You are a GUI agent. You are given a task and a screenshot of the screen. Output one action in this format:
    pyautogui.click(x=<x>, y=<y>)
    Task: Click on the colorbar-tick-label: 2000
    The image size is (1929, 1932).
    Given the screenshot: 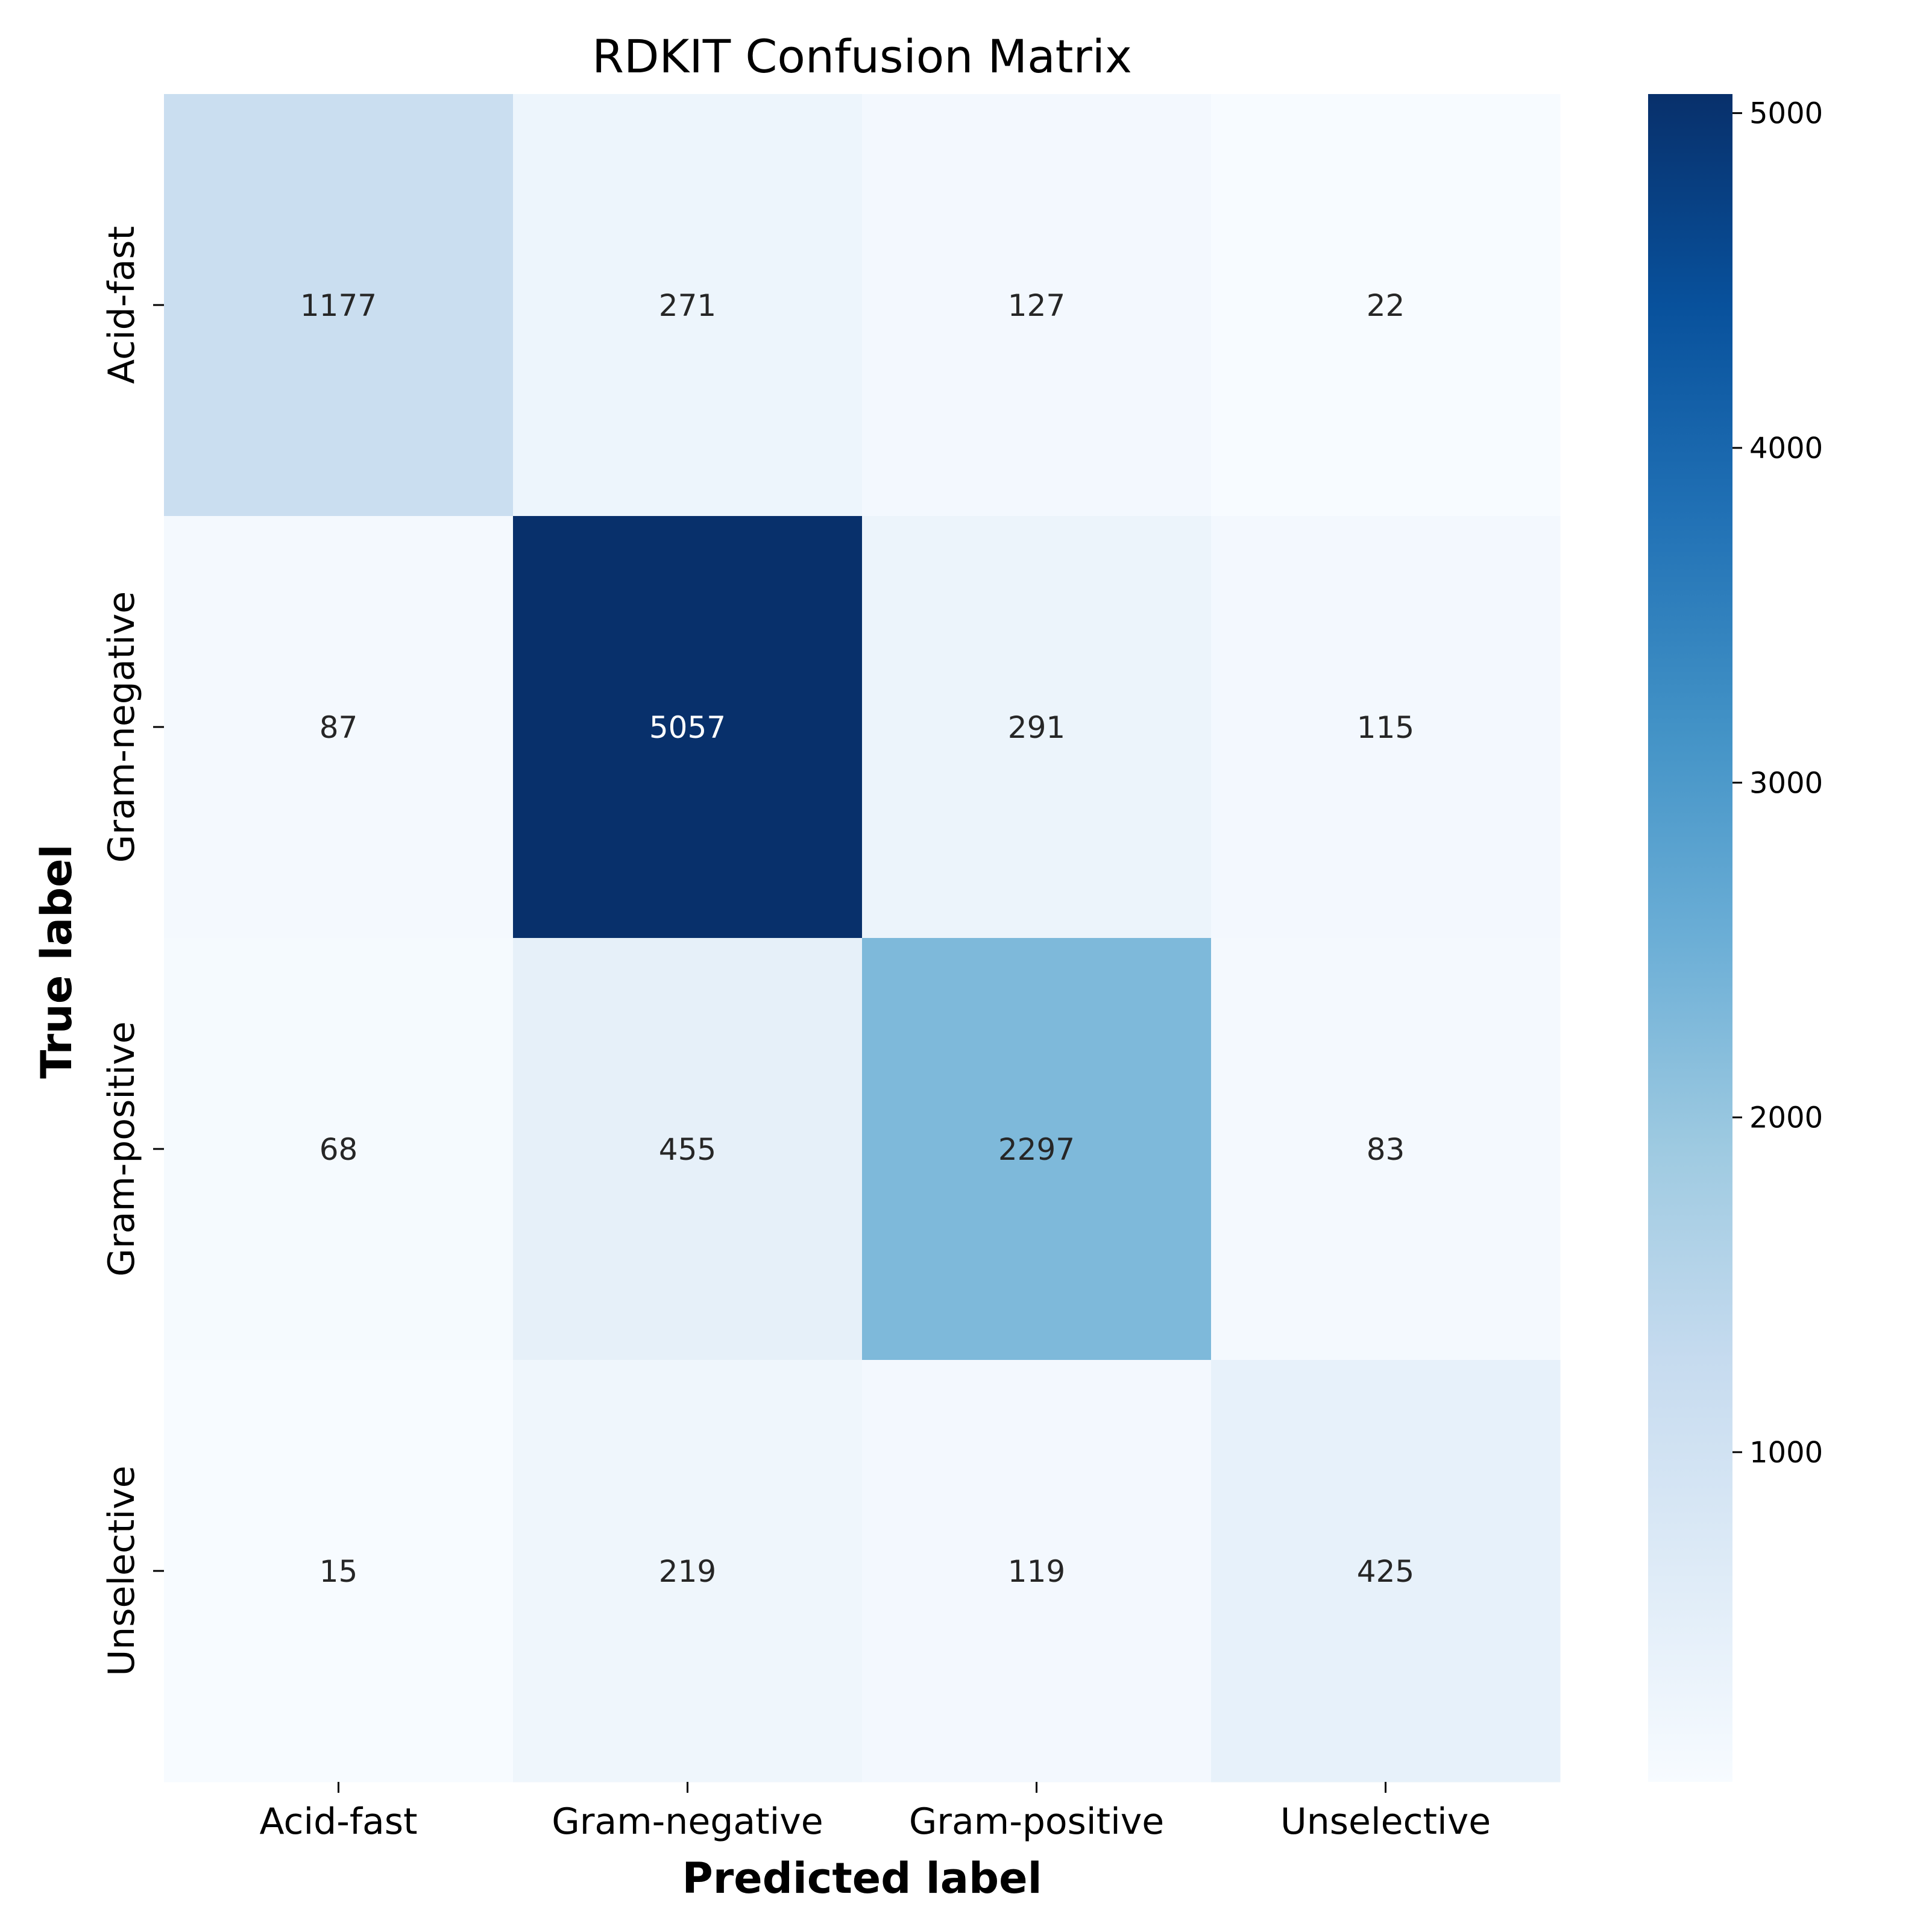 What is the action you would take?
    pyautogui.click(x=1786, y=1118)
    